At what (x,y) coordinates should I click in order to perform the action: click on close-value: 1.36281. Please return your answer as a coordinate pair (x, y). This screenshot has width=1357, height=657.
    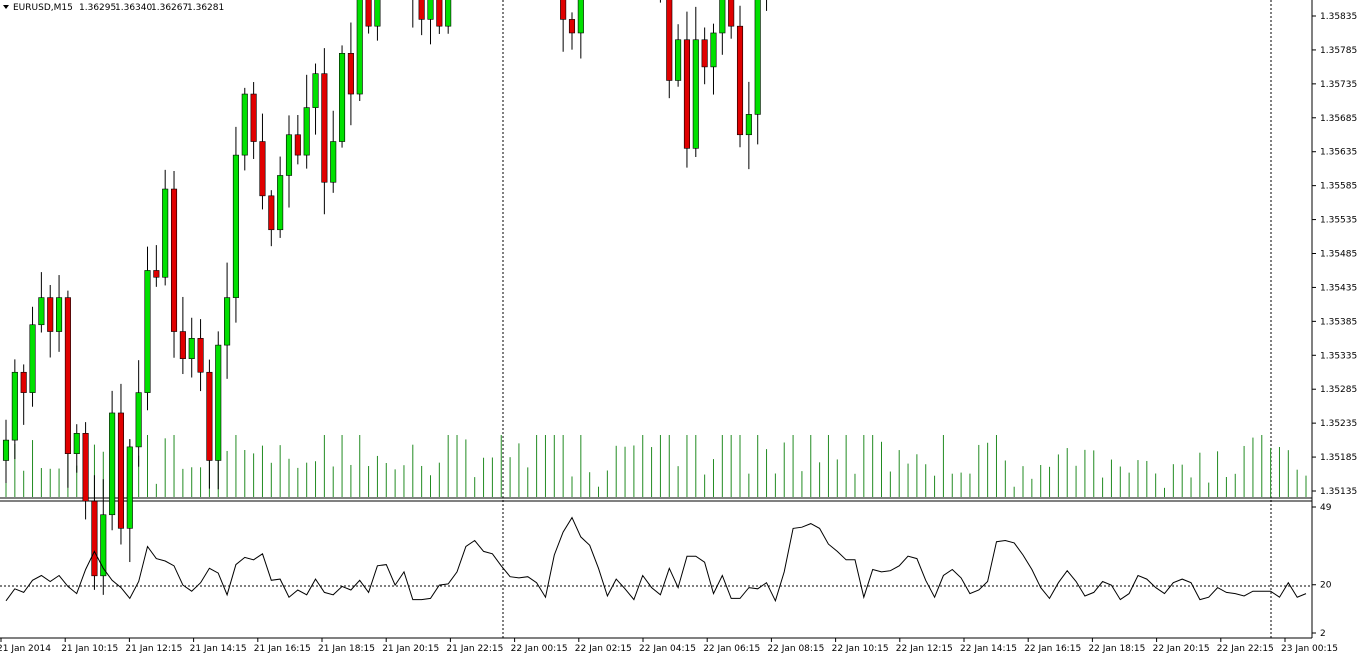
    Looking at the image, I should click on (205, 8).